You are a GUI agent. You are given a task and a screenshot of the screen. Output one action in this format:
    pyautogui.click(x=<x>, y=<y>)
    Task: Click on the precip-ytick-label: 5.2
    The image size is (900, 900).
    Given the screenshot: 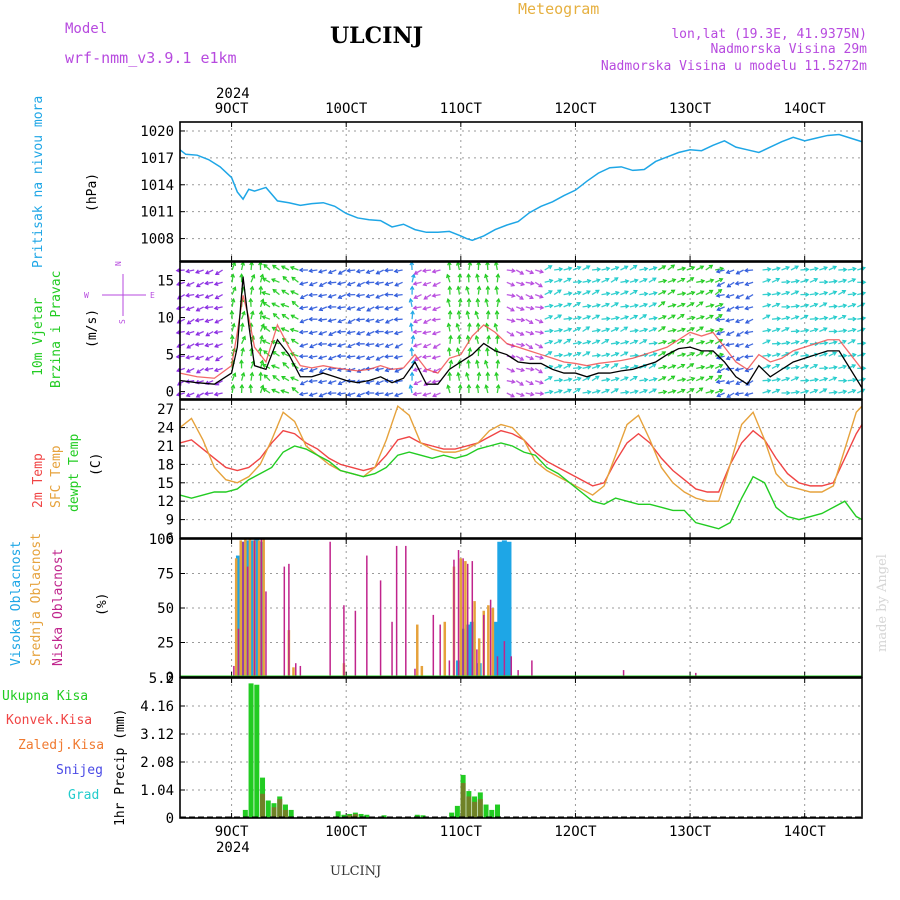 What is the action you would take?
    pyautogui.click(x=161, y=679)
    